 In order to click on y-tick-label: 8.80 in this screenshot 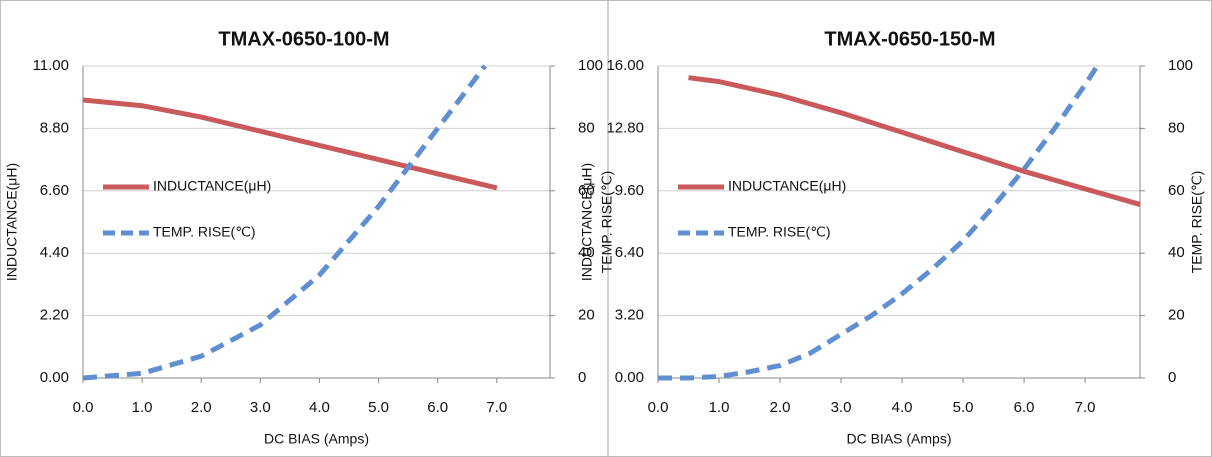, I will do `click(54, 127)`.